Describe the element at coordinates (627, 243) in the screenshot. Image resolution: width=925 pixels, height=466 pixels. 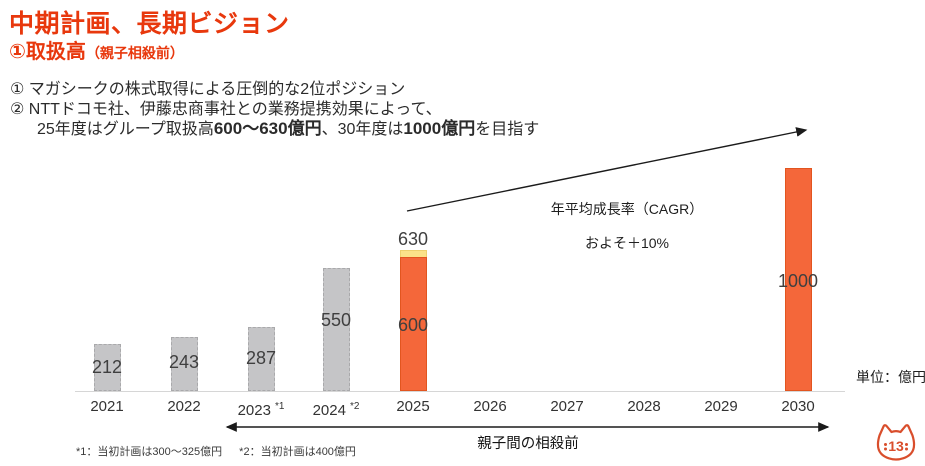
I see `cagr-value: およそ＋10%` at that location.